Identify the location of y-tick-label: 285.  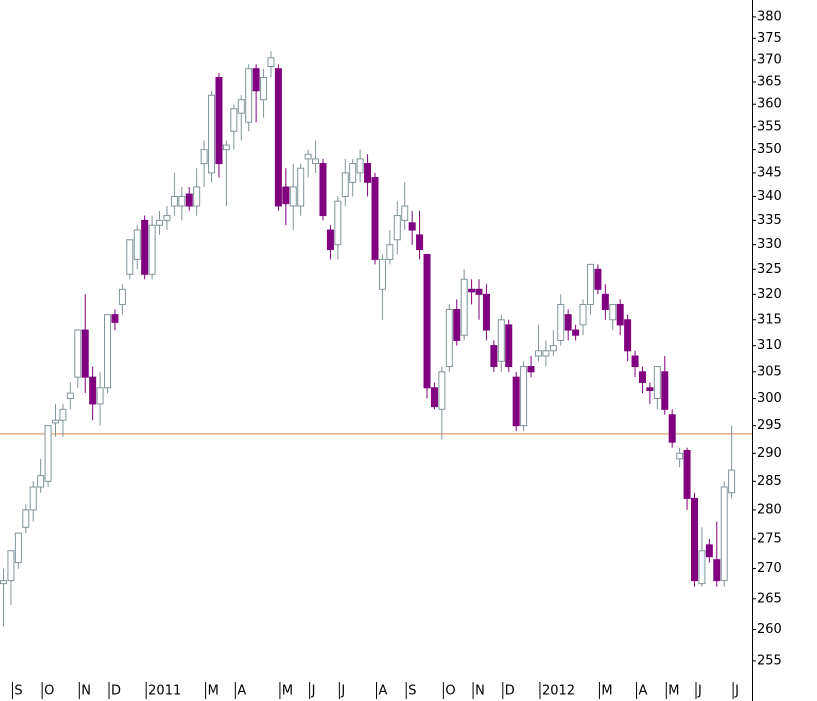
(769, 481).